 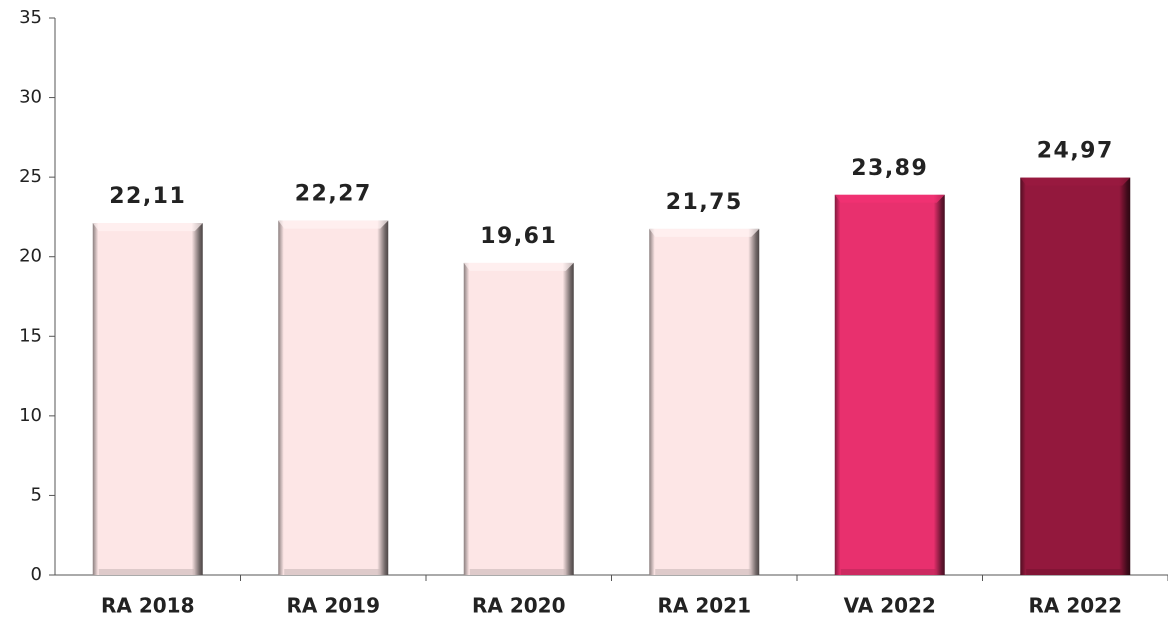 What do you see at coordinates (30, 335) in the screenshot?
I see `y-tick-label: 15` at bounding box center [30, 335].